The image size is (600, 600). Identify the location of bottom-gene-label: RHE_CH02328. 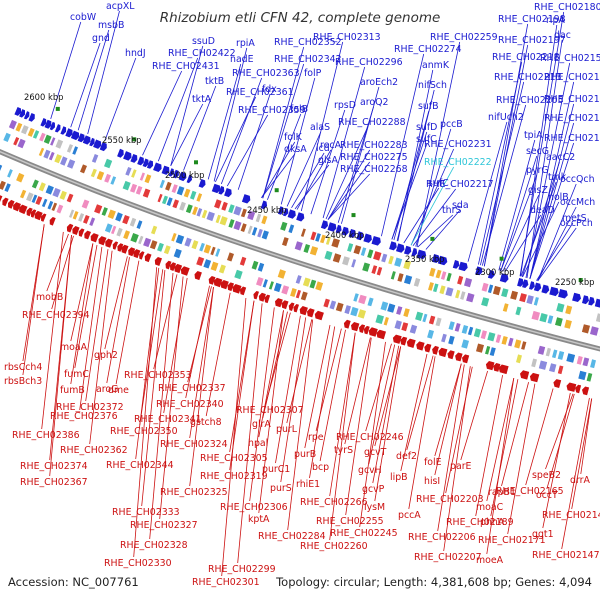
(154, 545).